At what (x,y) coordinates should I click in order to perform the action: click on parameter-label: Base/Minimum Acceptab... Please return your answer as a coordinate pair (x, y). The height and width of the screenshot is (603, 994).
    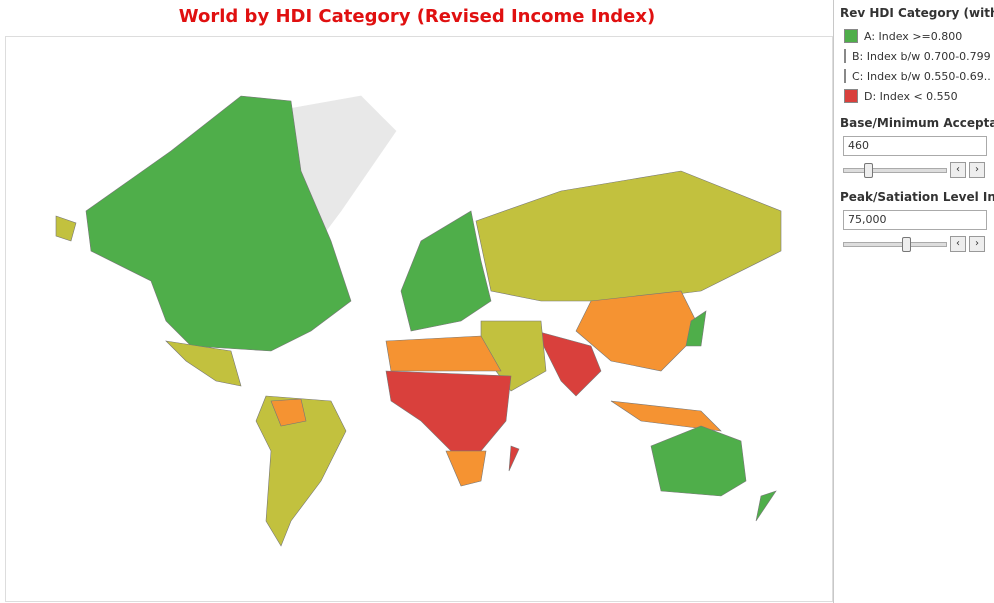
    Looking at the image, I should click on (917, 123).